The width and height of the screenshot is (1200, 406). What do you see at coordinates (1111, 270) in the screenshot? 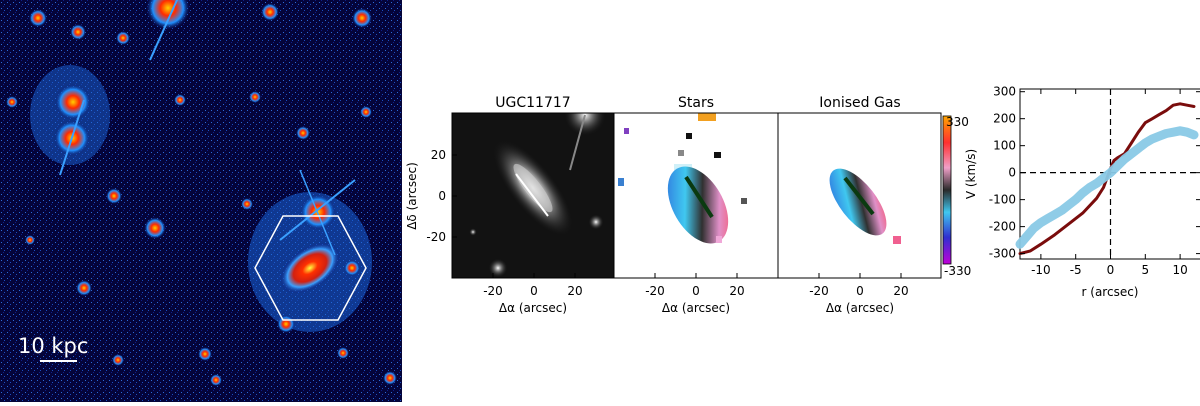
I see `chart-x-tick-label: 0` at bounding box center [1111, 270].